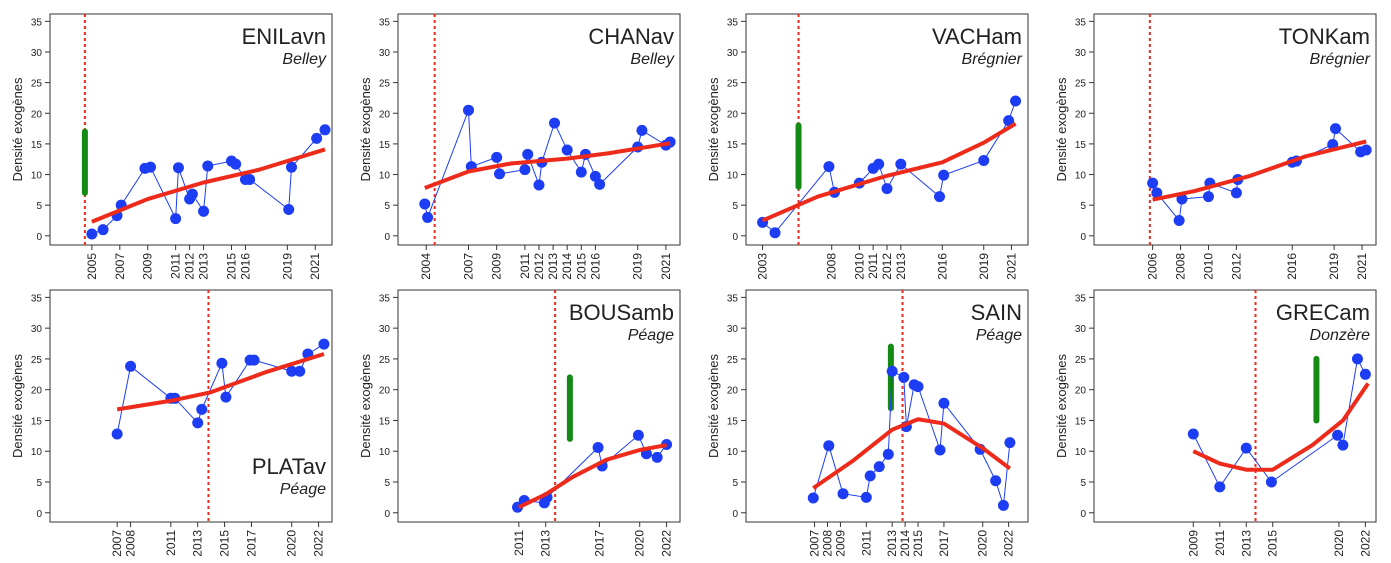 Image resolution: width=1391 pixels, height=563 pixels. What do you see at coordinates (595, 266) in the screenshot?
I see `x-tick-label: 2016` at bounding box center [595, 266].